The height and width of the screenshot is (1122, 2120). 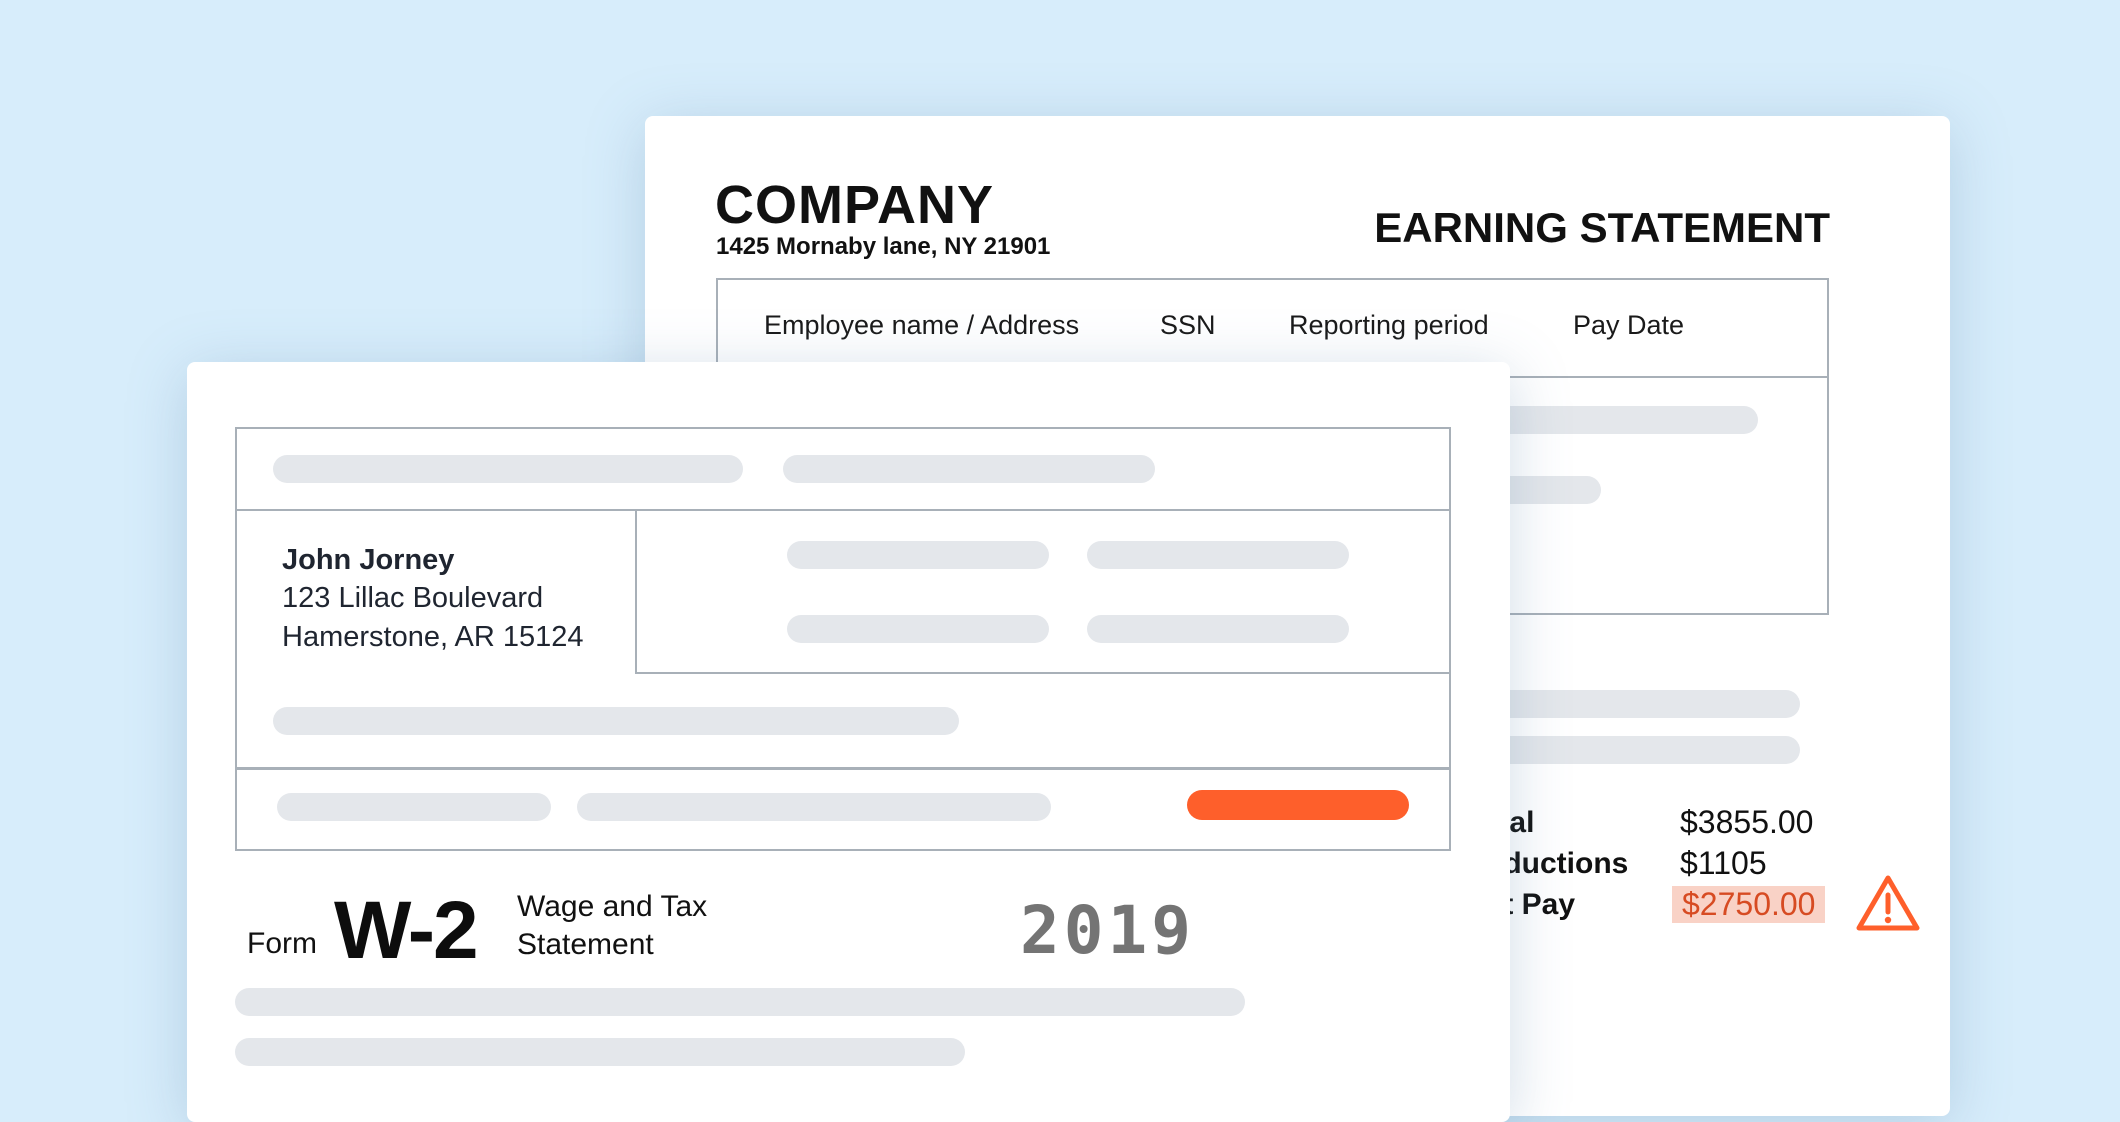 What do you see at coordinates (406, 930) in the screenshot?
I see `form-code: W-2` at bounding box center [406, 930].